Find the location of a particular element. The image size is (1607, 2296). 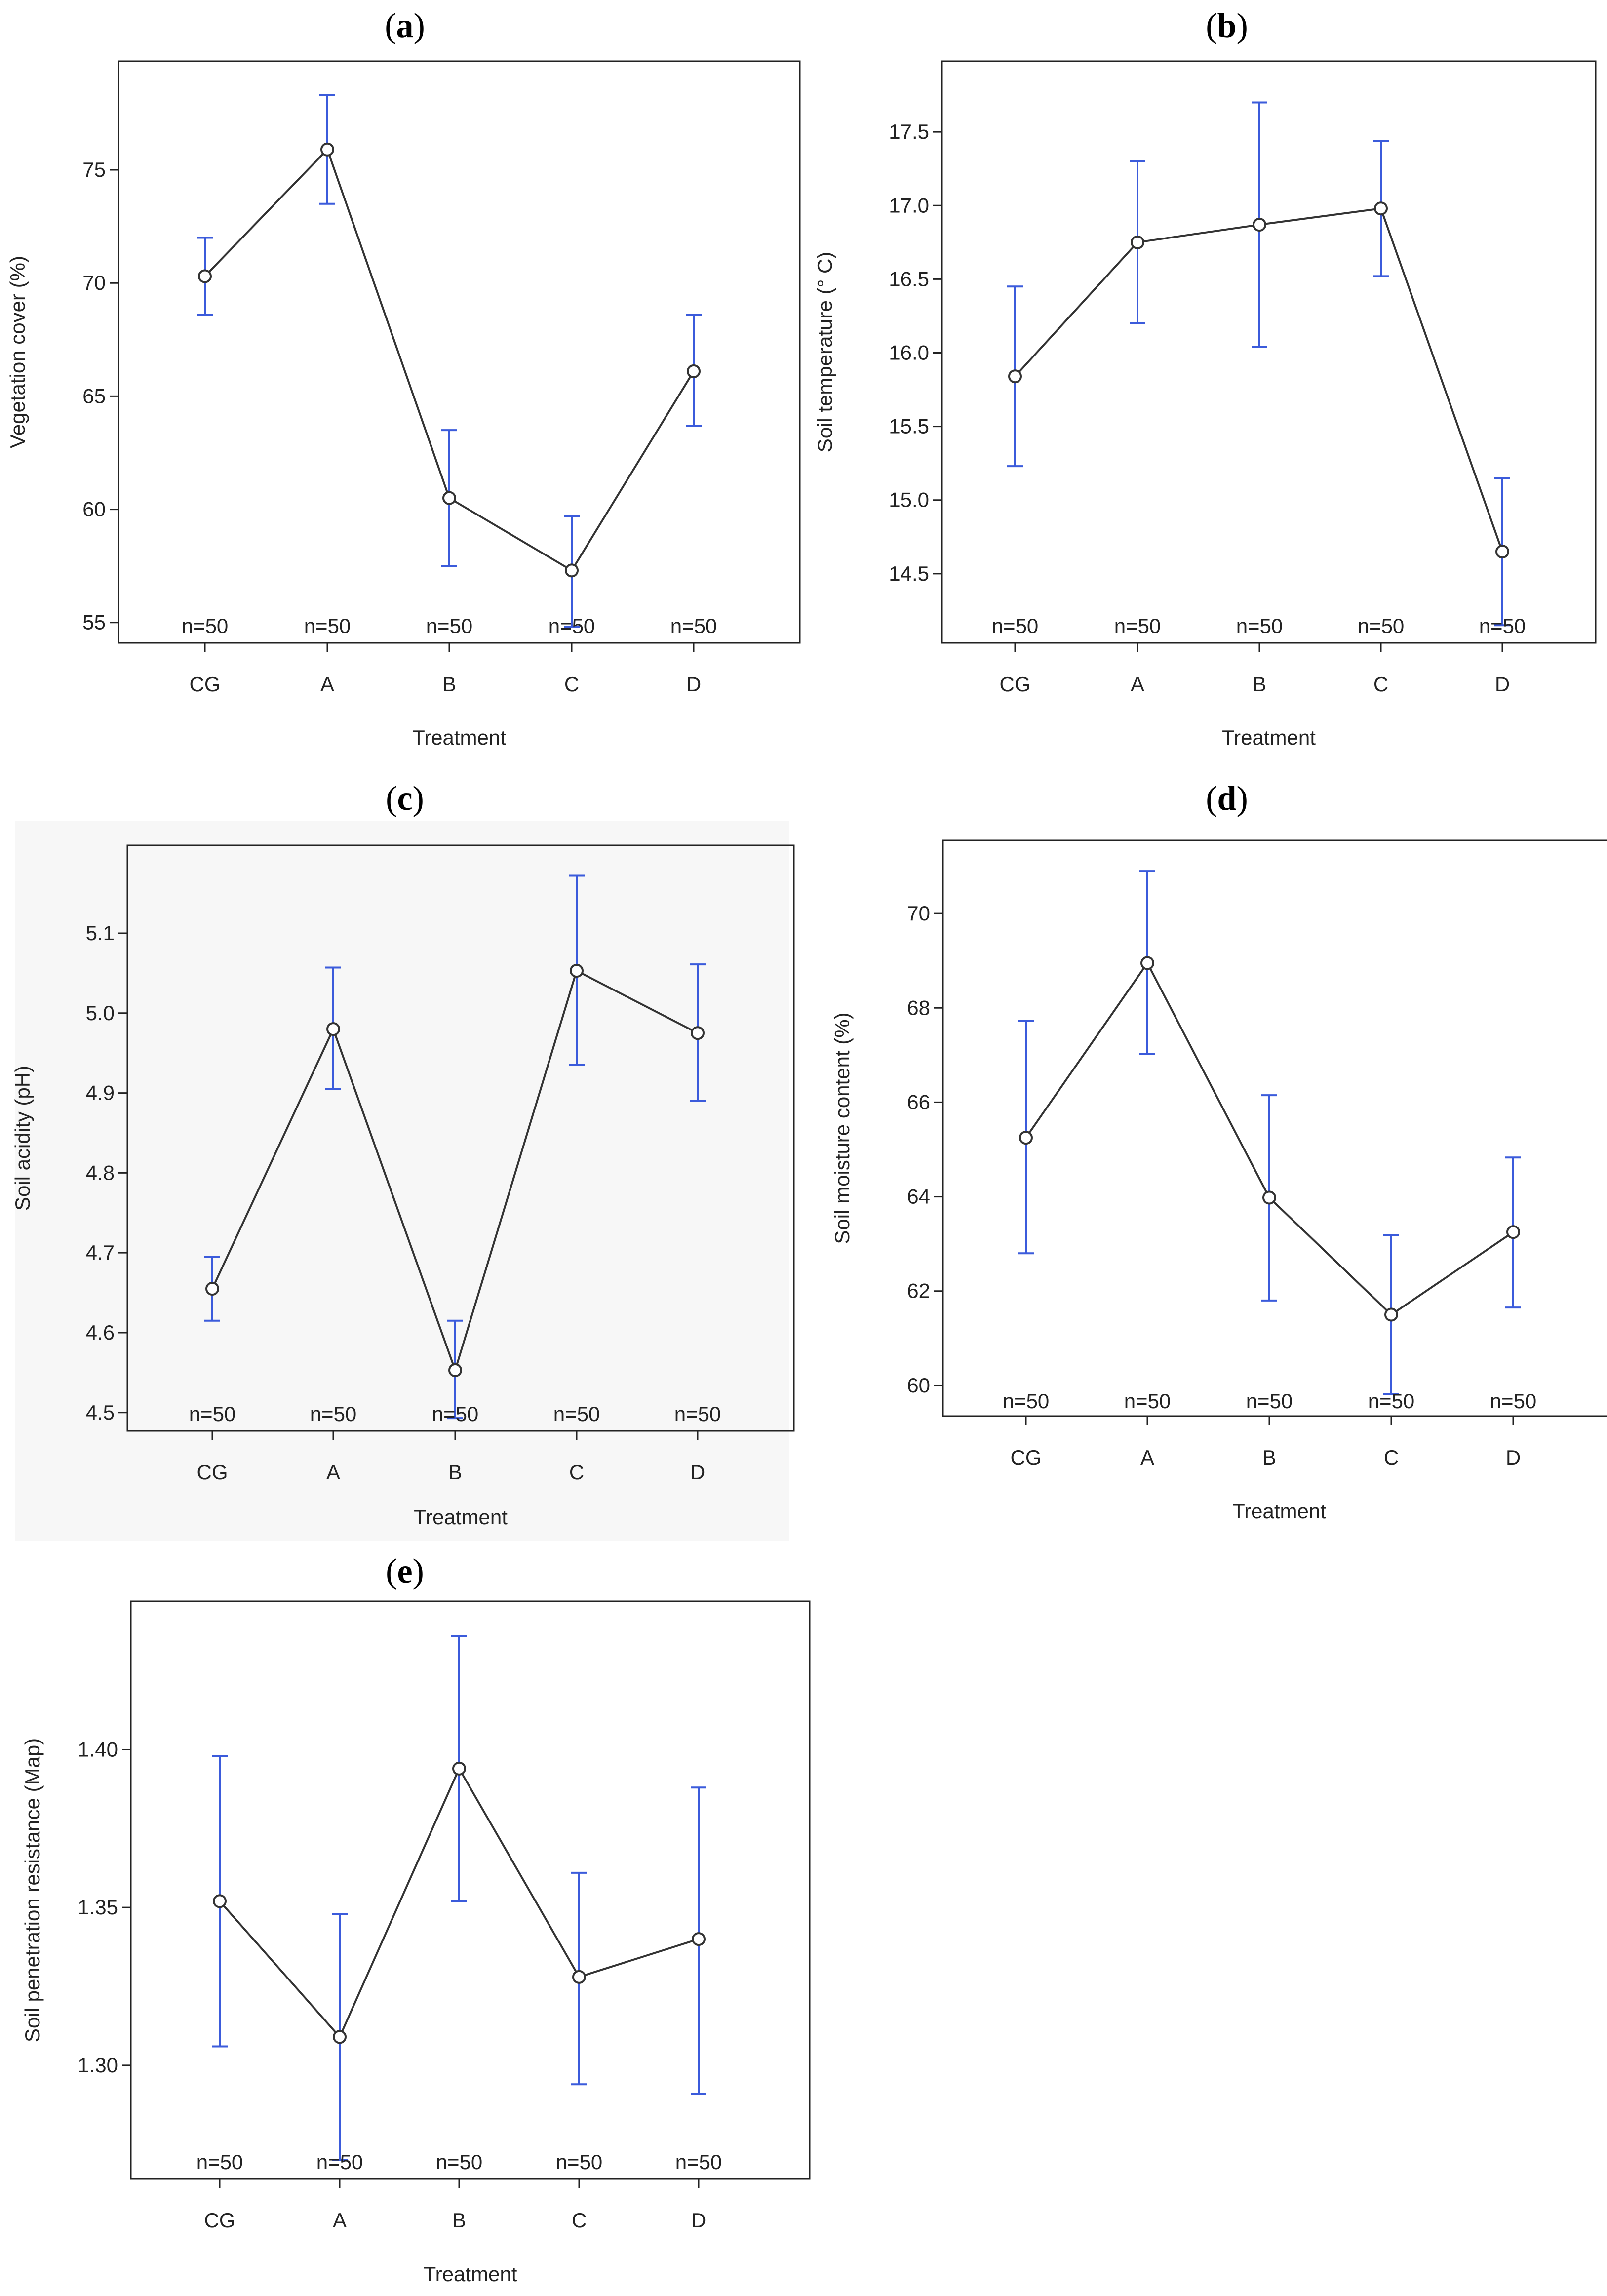

y-tick-label: 14.5 is located at coordinates (909, 573).